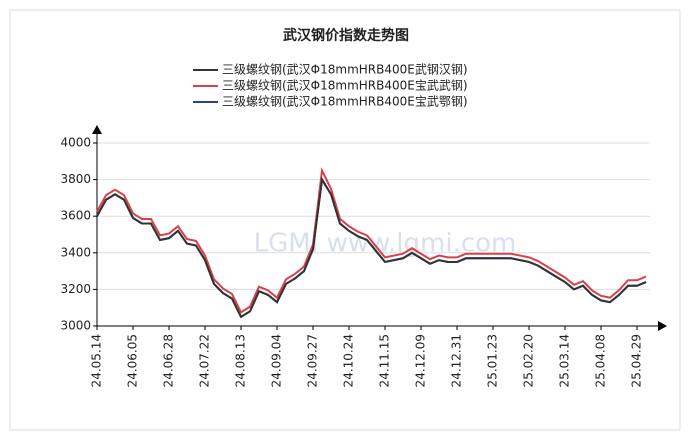  I want to click on x-tick-label: 24.12.09, so click(421, 360).